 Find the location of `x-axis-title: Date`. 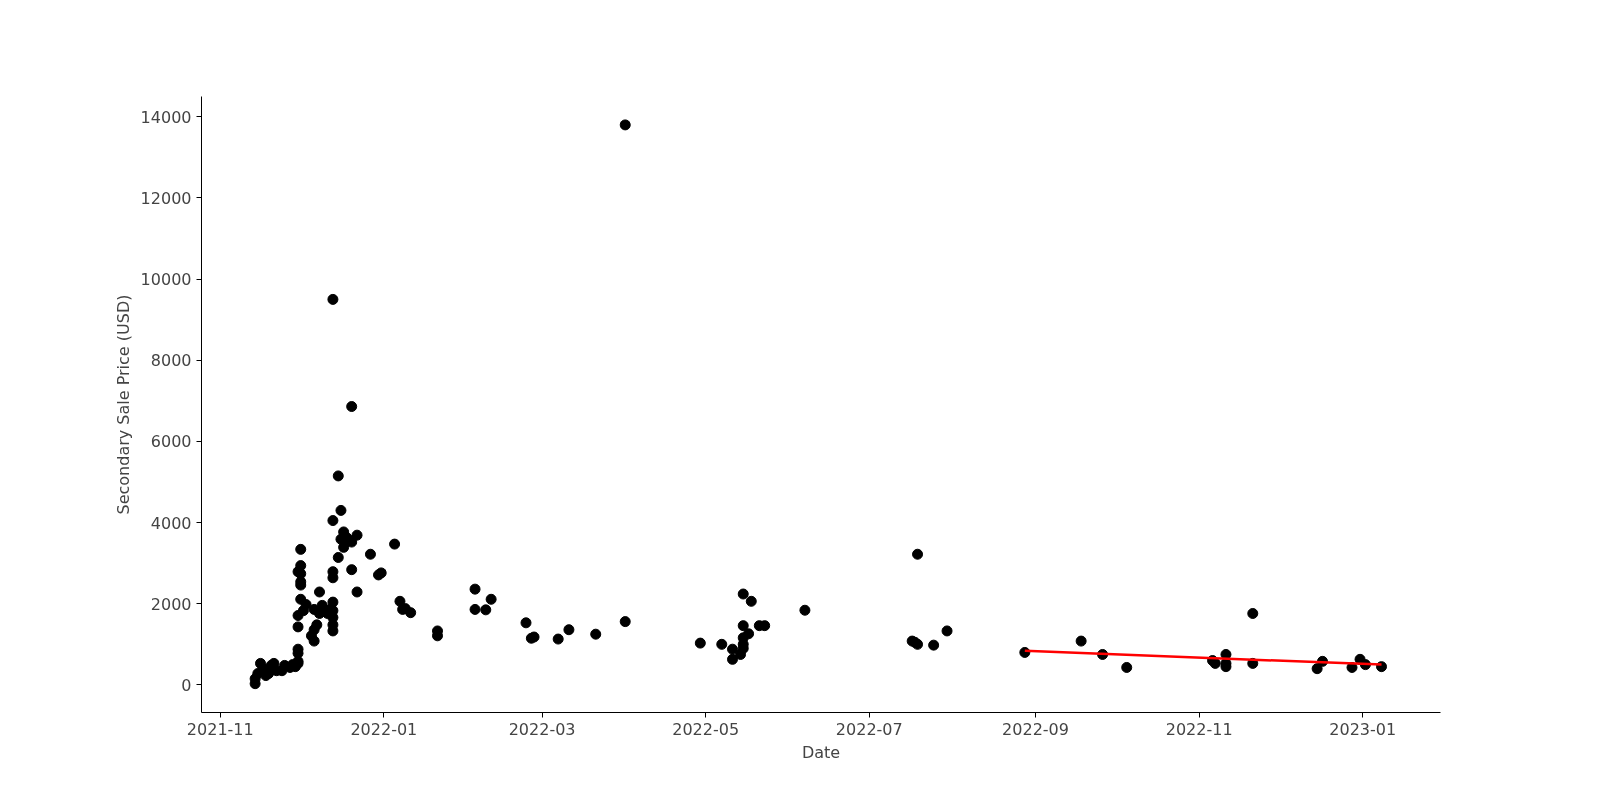

x-axis-title: Date is located at coordinates (821, 752).